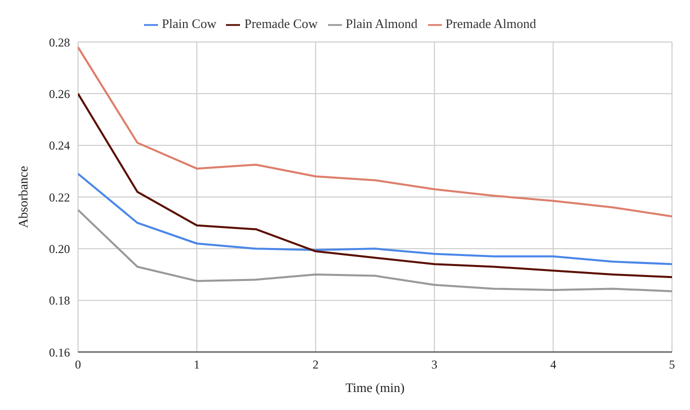 The image size is (690, 410). What do you see at coordinates (59, 301) in the screenshot?
I see `y-tick-label: 0.18` at bounding box center [59, 301].